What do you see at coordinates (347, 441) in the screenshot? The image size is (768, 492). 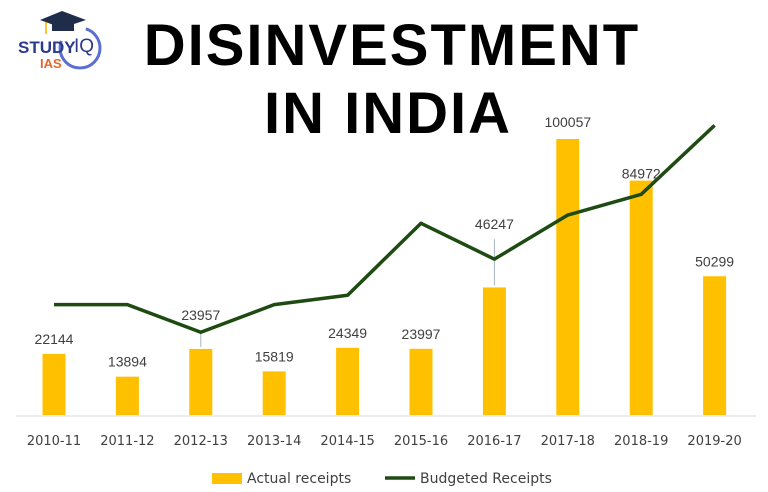 I see `x-tick-label: 2014-15` at bounding box center [347, 441].